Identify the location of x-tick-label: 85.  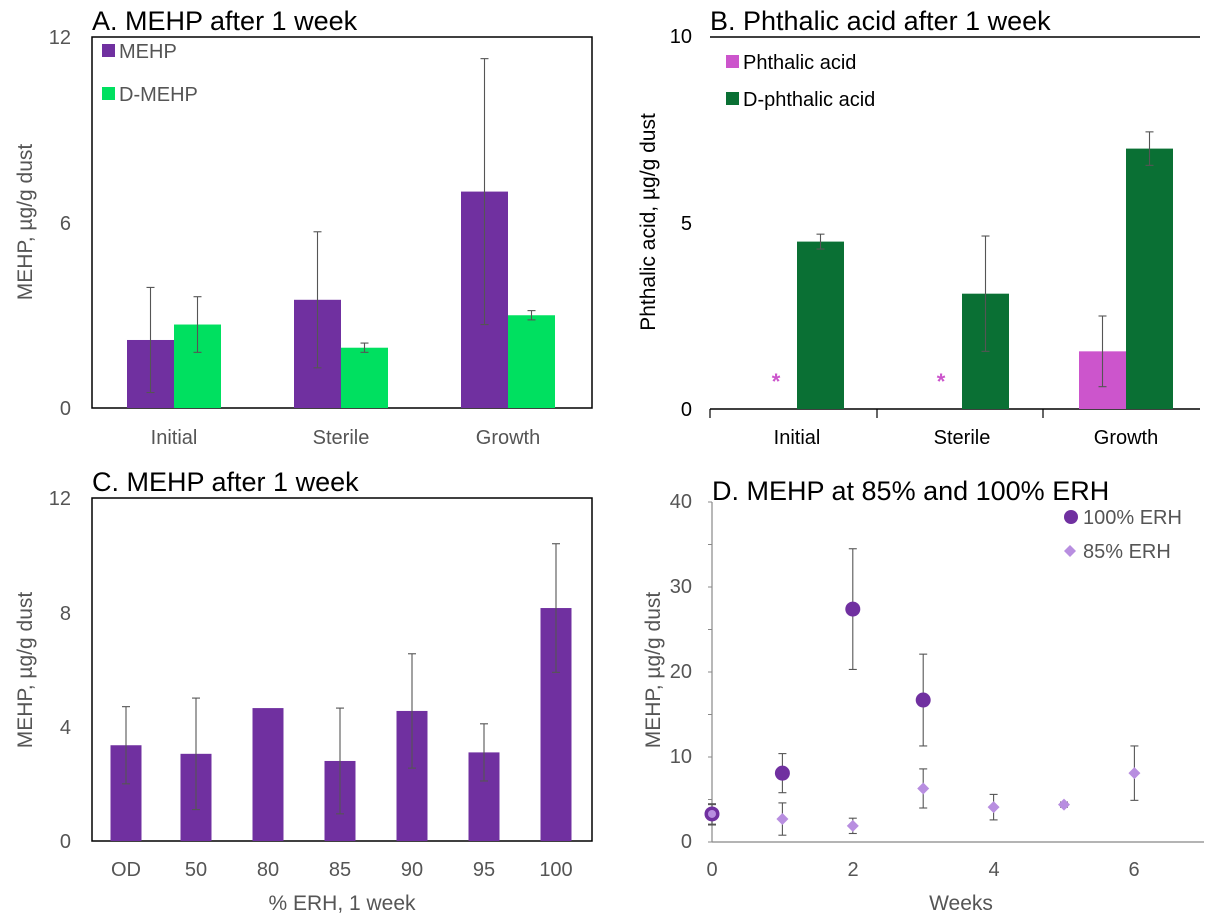
(340, 870).